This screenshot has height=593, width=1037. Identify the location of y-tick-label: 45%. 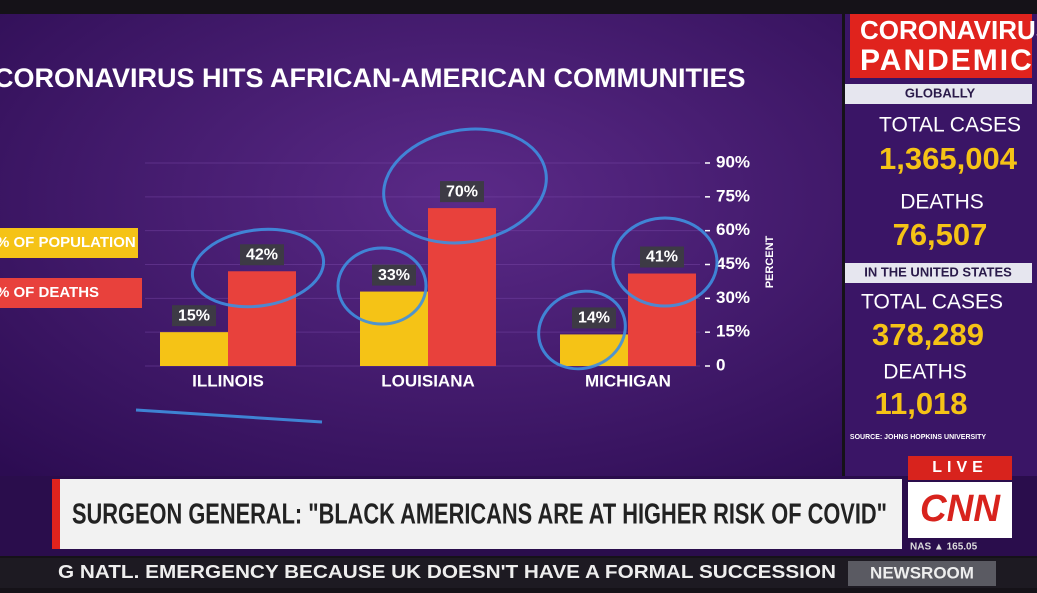
(733, 263).